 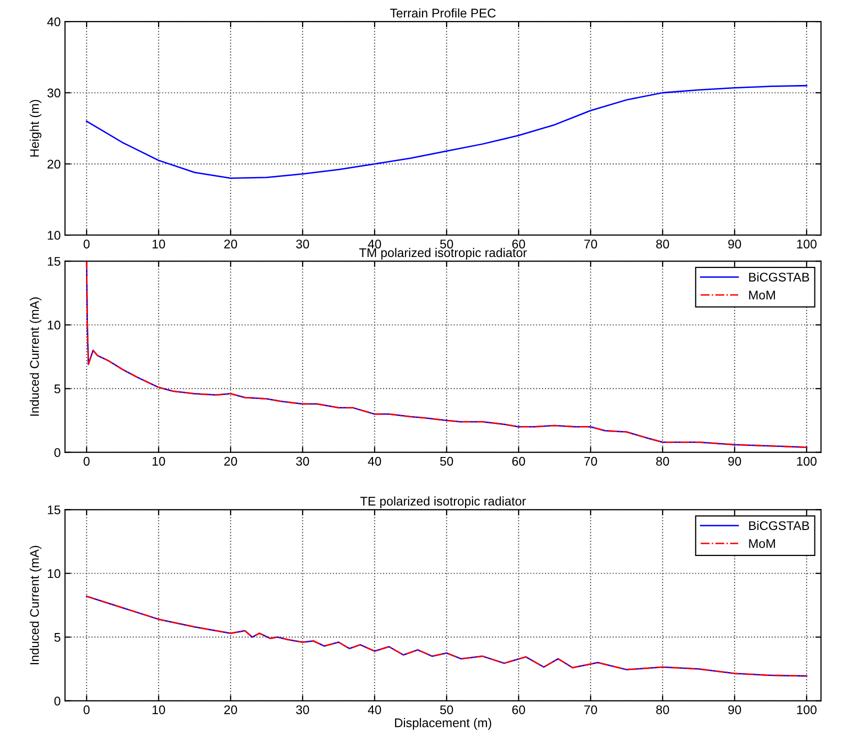 I want to click on x-axis-title: Displacement (m), so click(x=443, y=724).